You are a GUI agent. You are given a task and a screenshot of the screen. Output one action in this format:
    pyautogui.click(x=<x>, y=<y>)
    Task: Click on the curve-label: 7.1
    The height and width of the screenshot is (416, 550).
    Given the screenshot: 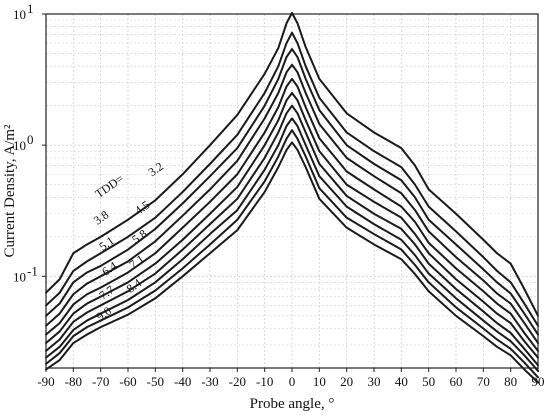 What is the action you would take?
    pyautogui.click(x=136, y=262)
    